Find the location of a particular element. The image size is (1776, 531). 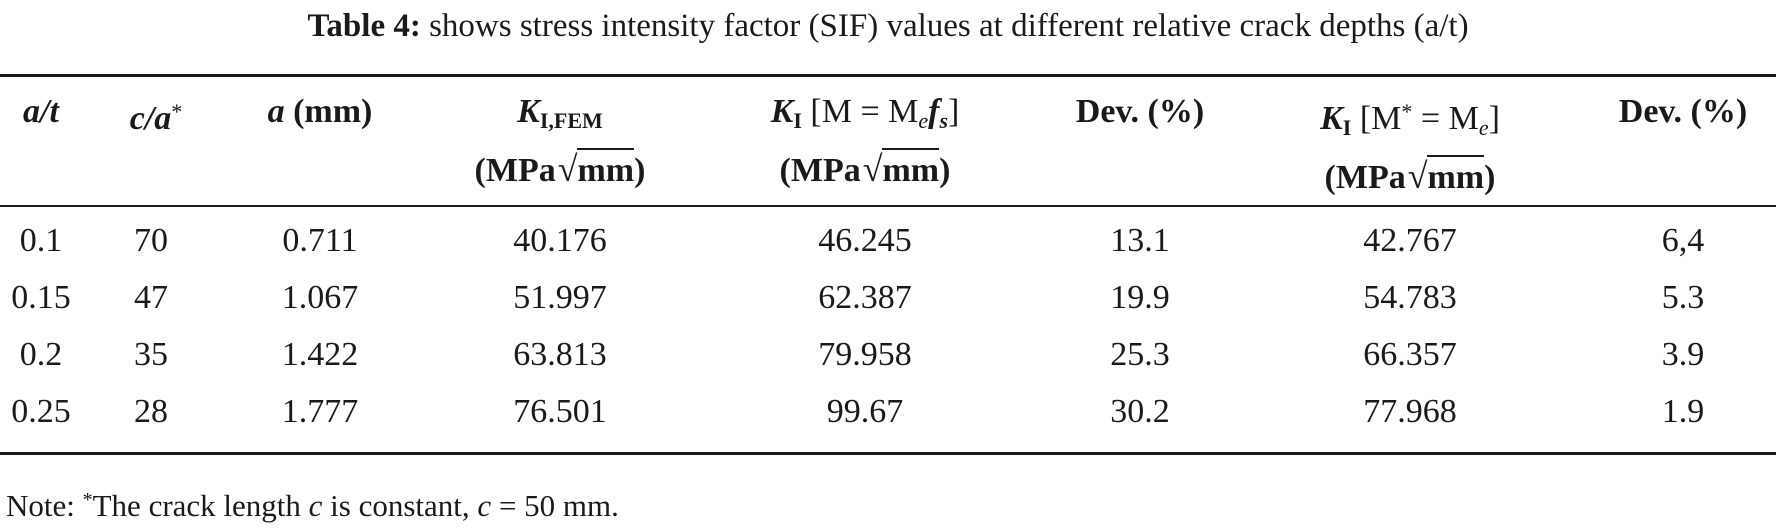

cell-ki-mstar: 66.357 is located at coordinates (1410, 354).